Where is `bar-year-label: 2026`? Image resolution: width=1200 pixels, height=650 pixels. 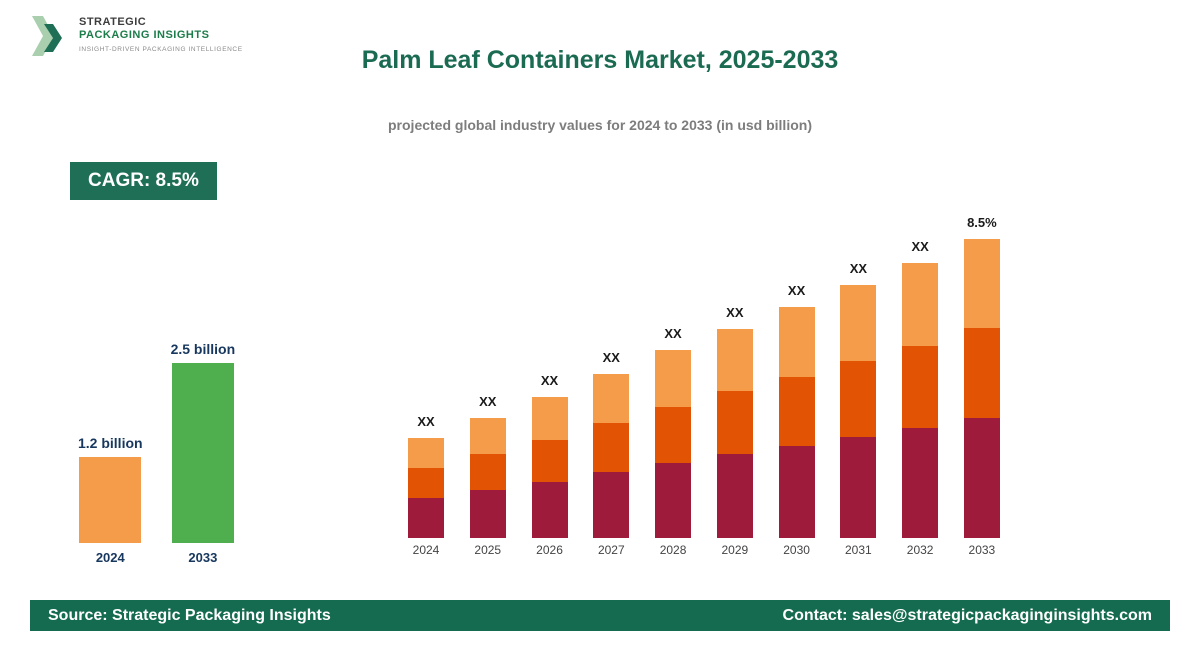
bar-year-label: 2026 is located at coordinates (549, 550).